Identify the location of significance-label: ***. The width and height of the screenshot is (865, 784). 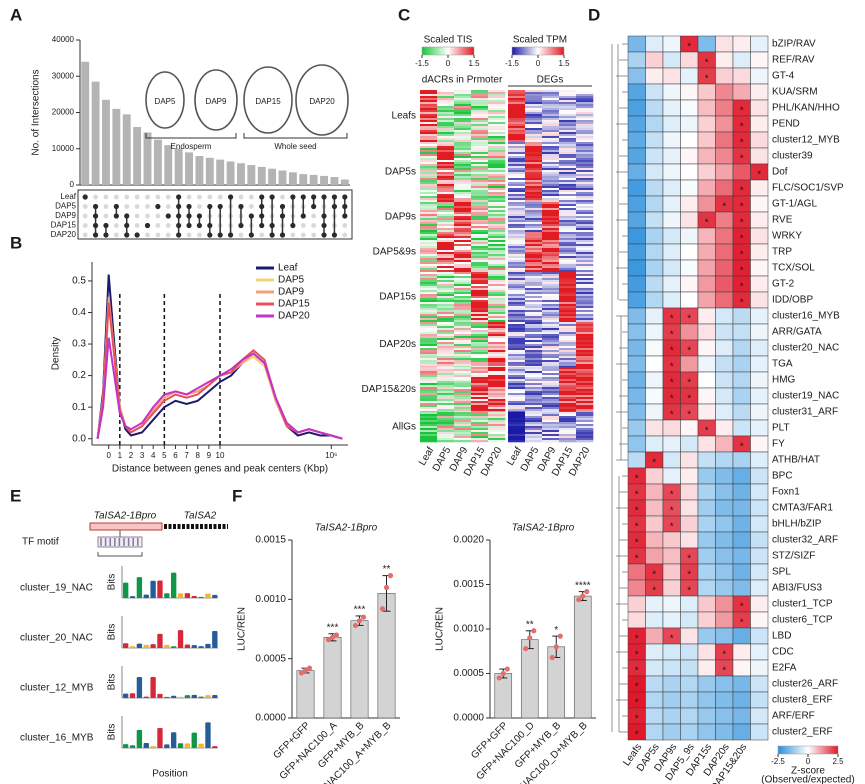
(333, 627).